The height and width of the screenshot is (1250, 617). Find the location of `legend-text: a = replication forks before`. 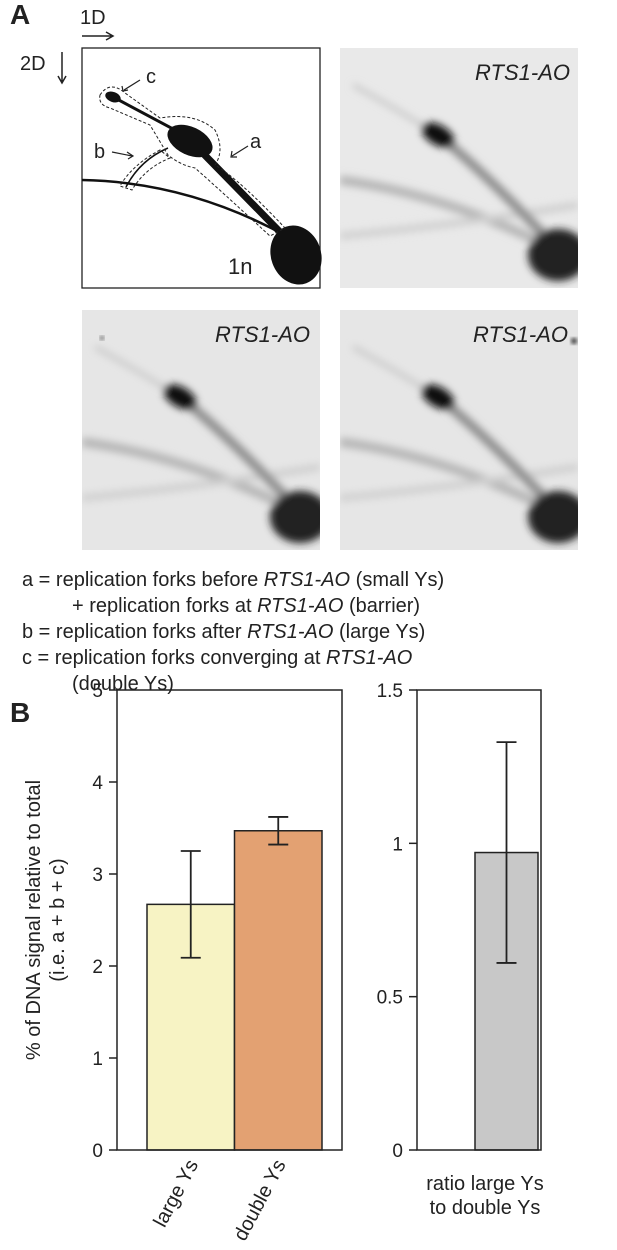

legend-text: a = replication forks before is located at coordinates (143, 580).